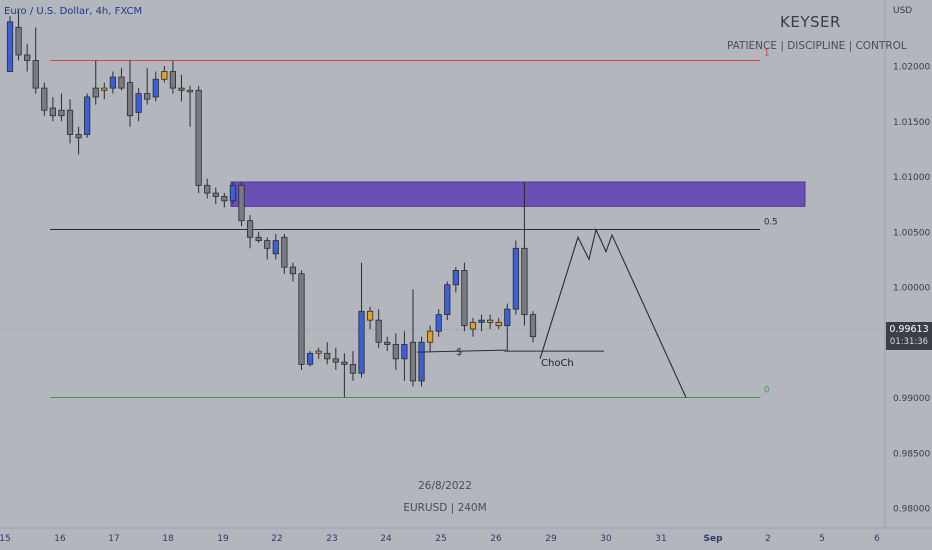 The width and height of the screenshot is (932, 550). I want to click on price-tick-label: 0.99000, so click(911, 399).